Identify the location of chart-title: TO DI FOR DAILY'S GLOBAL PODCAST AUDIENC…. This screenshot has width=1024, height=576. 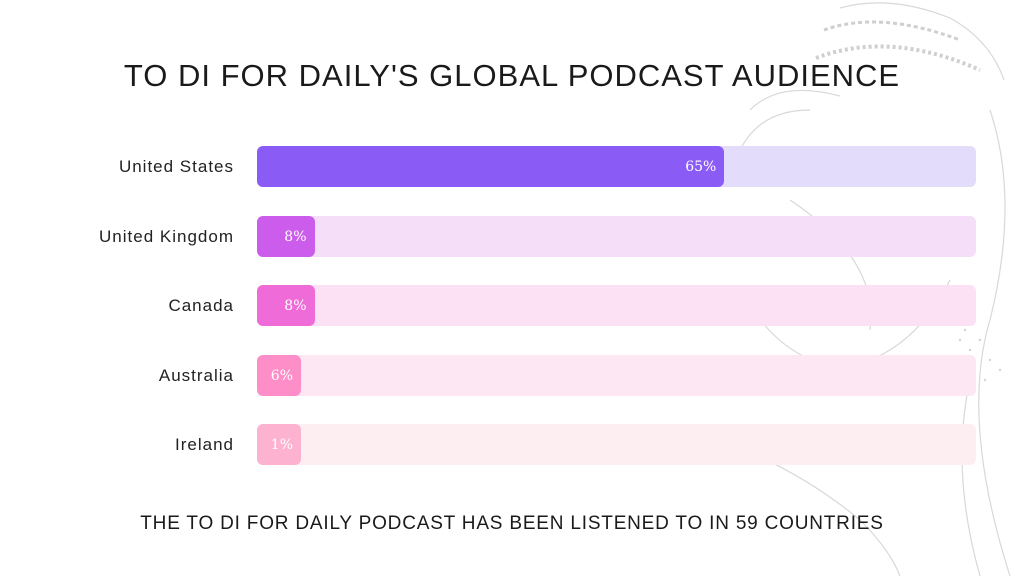
(512, 75).